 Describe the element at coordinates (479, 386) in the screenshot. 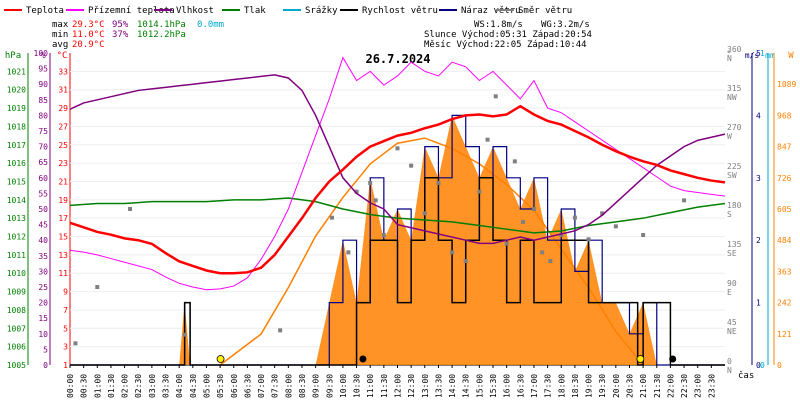

I see `x-tick-label: 15:00` at that location.